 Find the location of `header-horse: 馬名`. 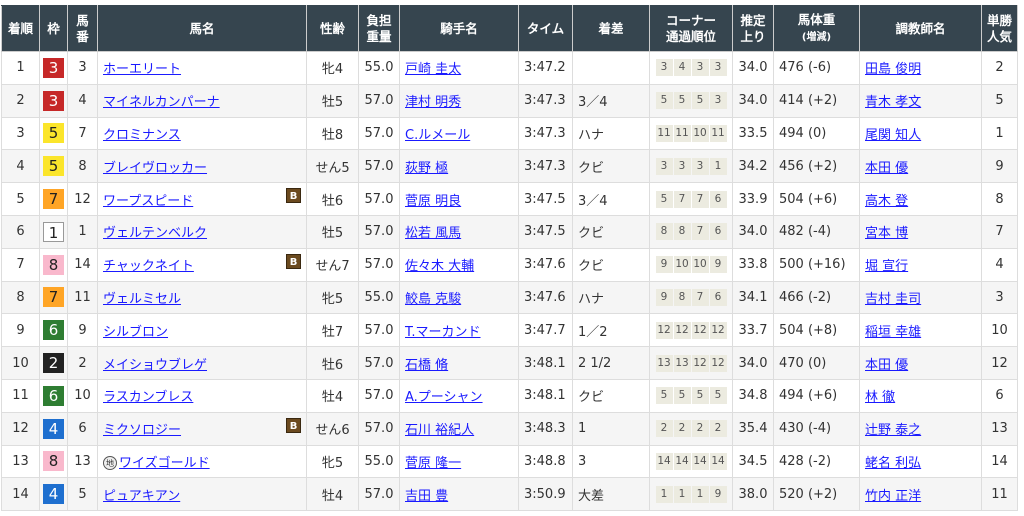

header-horse: 馬名 is located at coordinates (202, 28).